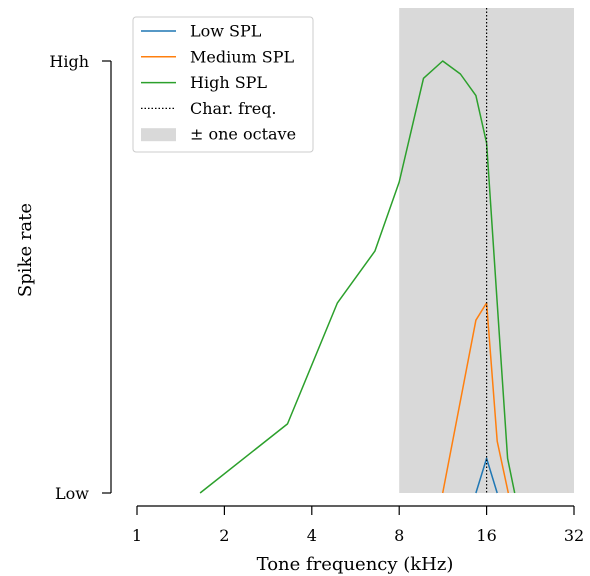  What do you see at coordinates (233, 108) in the screenshot?
I see `legend-label-char-freq: Char. freq.` at bounding box center [233, 108].